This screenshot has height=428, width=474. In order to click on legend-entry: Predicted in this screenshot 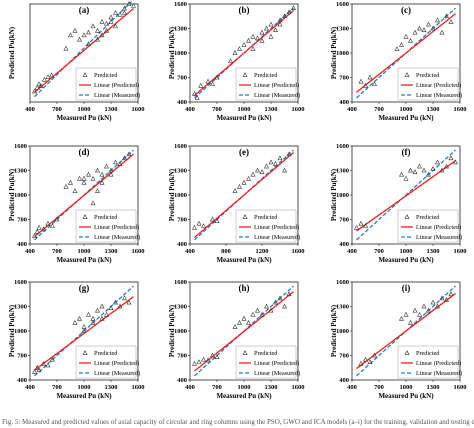, I will do `click(266, 75)`.